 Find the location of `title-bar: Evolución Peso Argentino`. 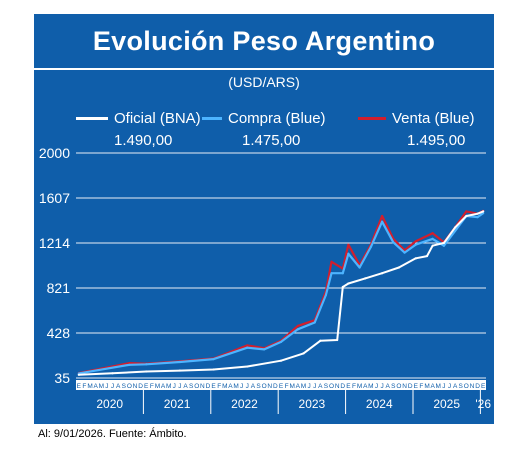

title-bar: Evolución Peso Argentino is located at coordinates (264, 42).